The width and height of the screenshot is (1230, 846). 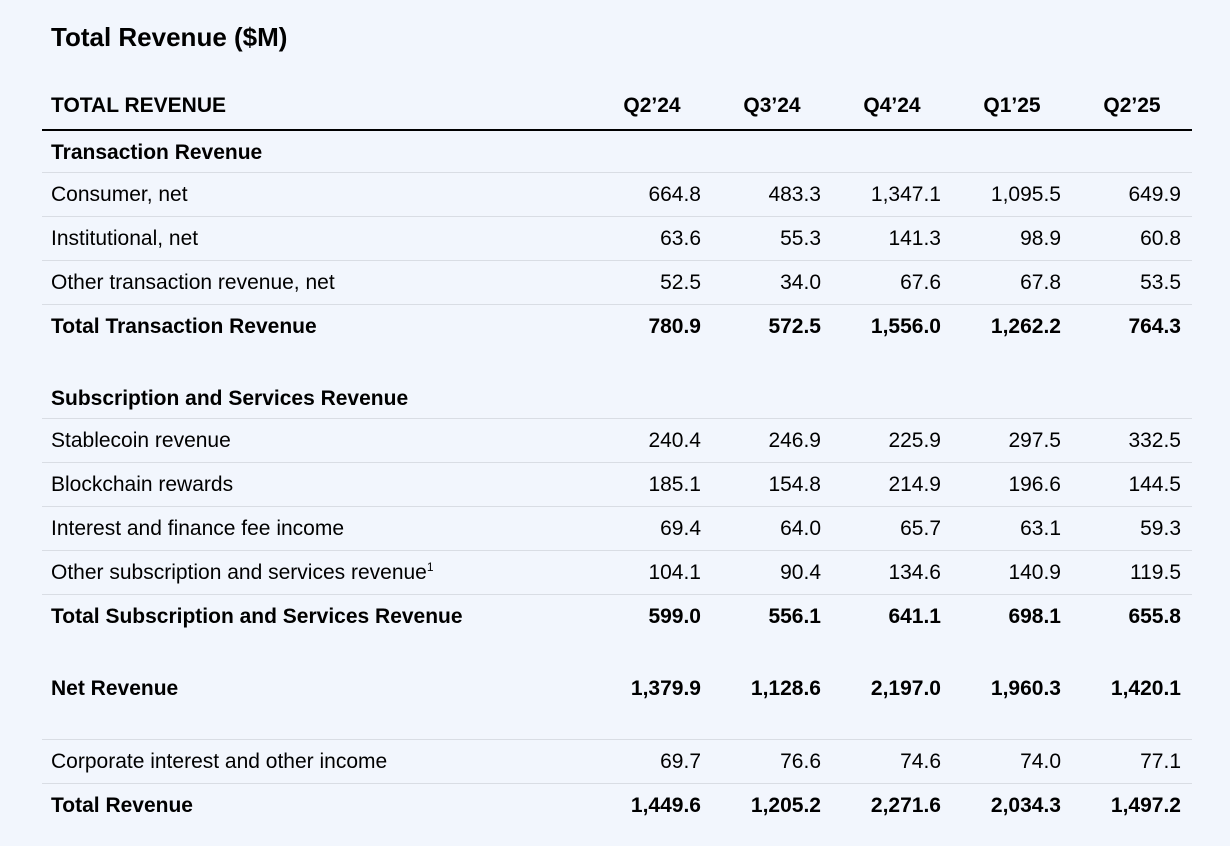 I want to click on cell-value: 64.0, so click(x=800, y=528).